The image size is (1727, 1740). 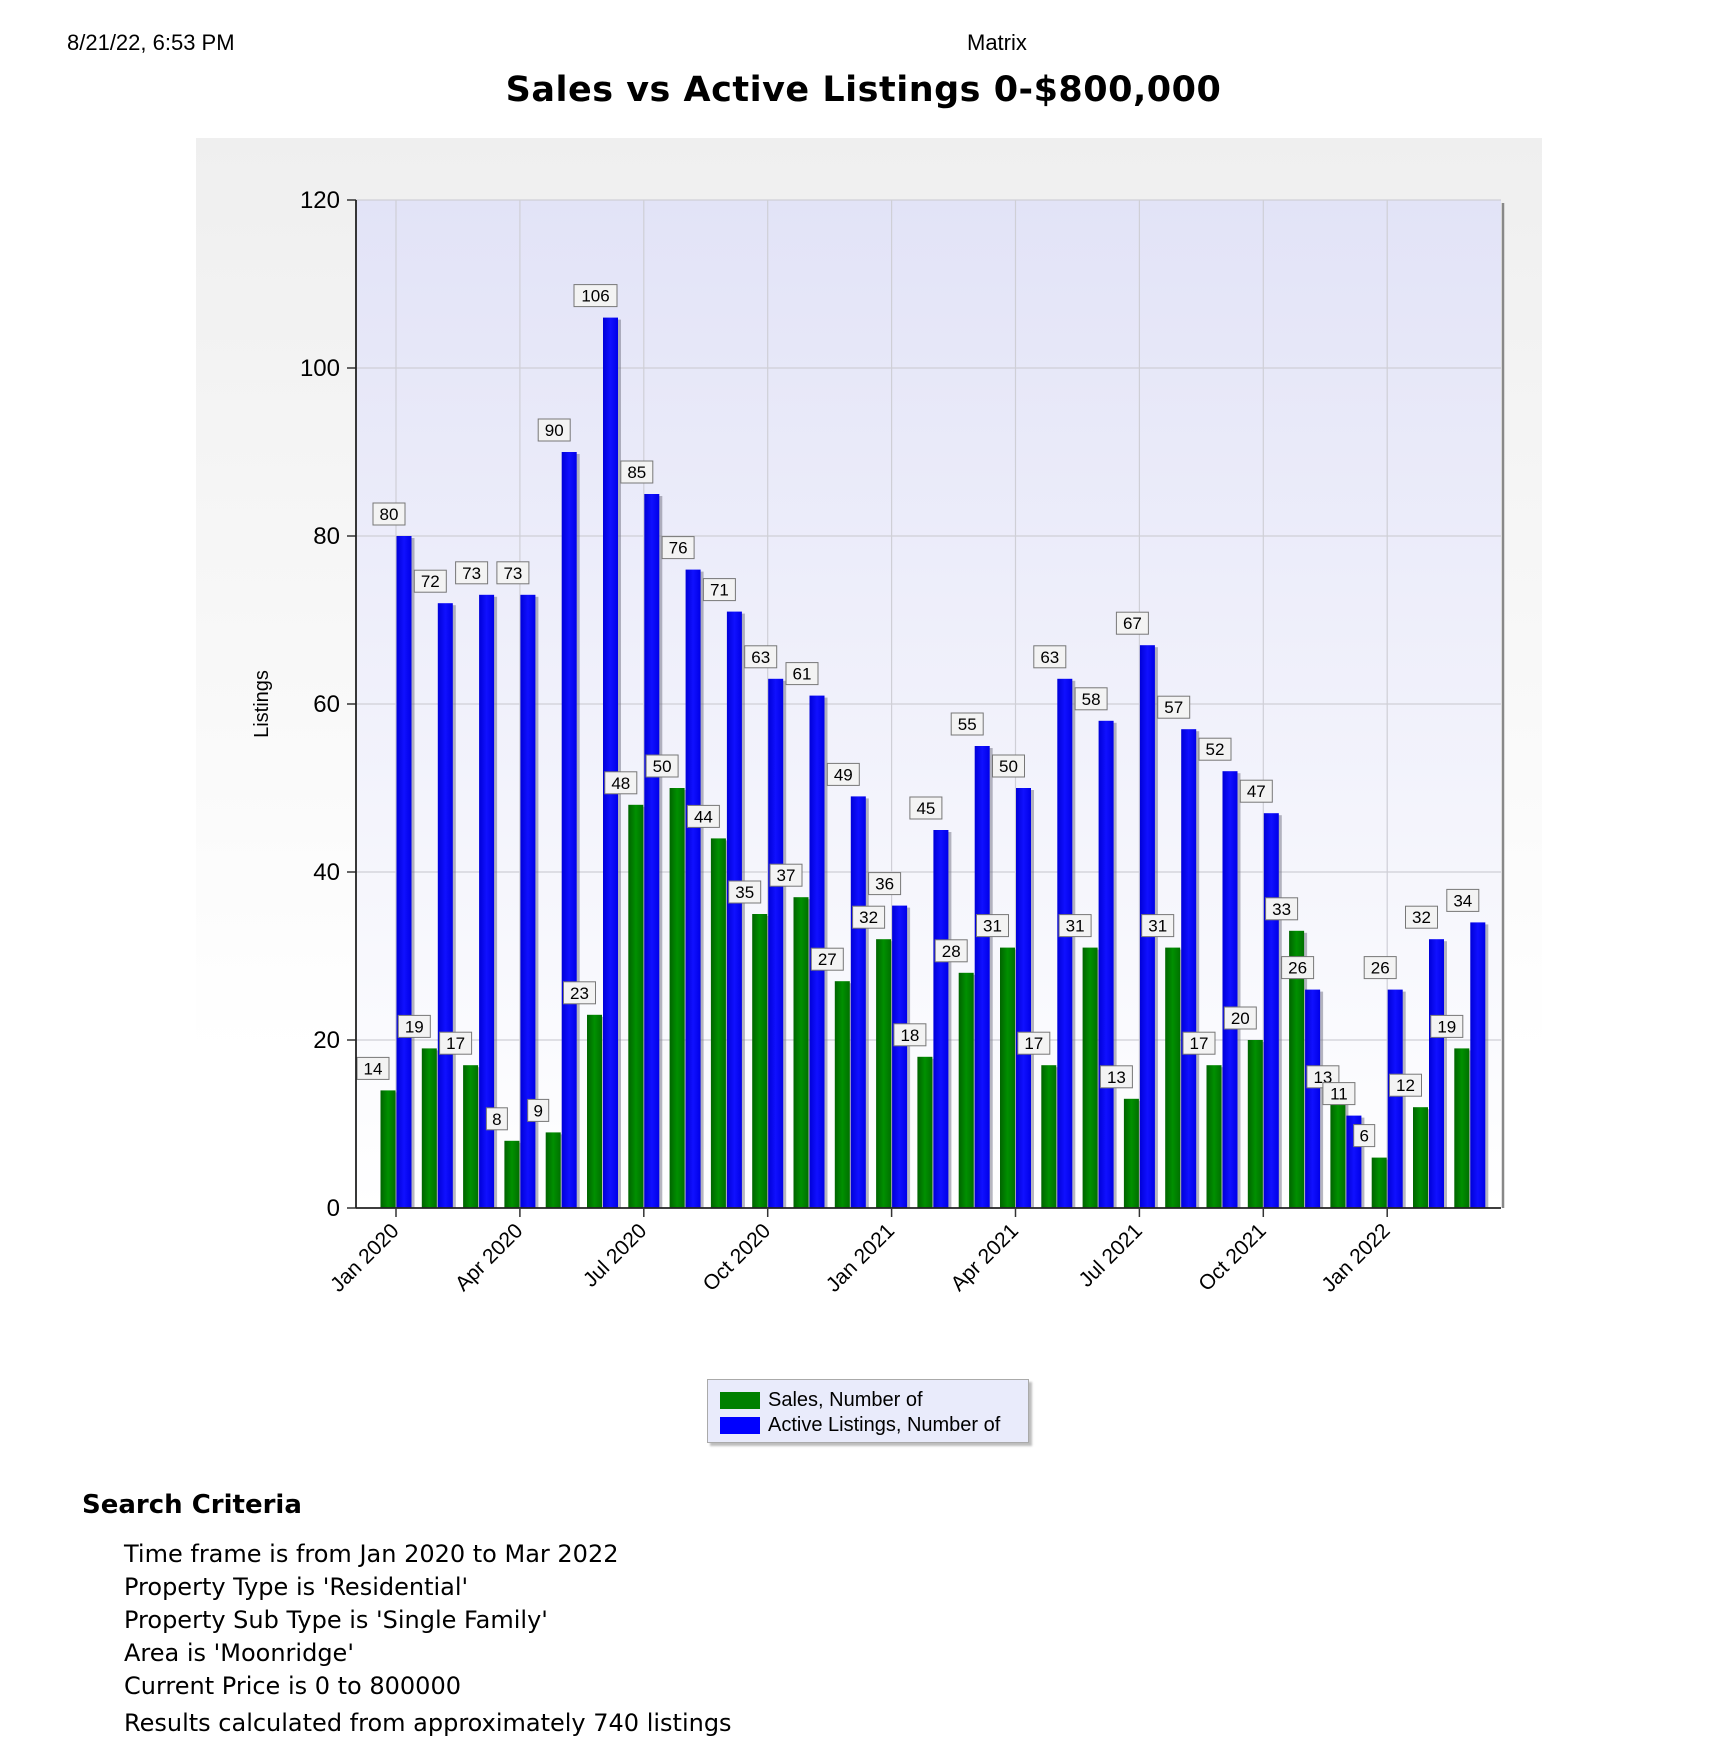 What do you see at coordinates (336, 1620) in the screenshot?
I see `criteria-line-sub-type: Property Sub Type is 'Single Family'` at bounding box center [336, 1620].